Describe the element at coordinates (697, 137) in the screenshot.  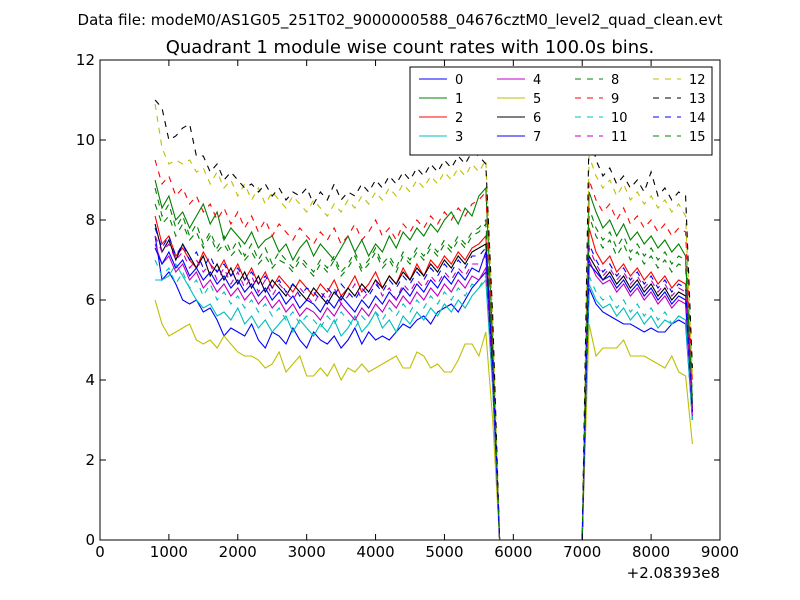
I see `legend-label-15: 15` at that location.